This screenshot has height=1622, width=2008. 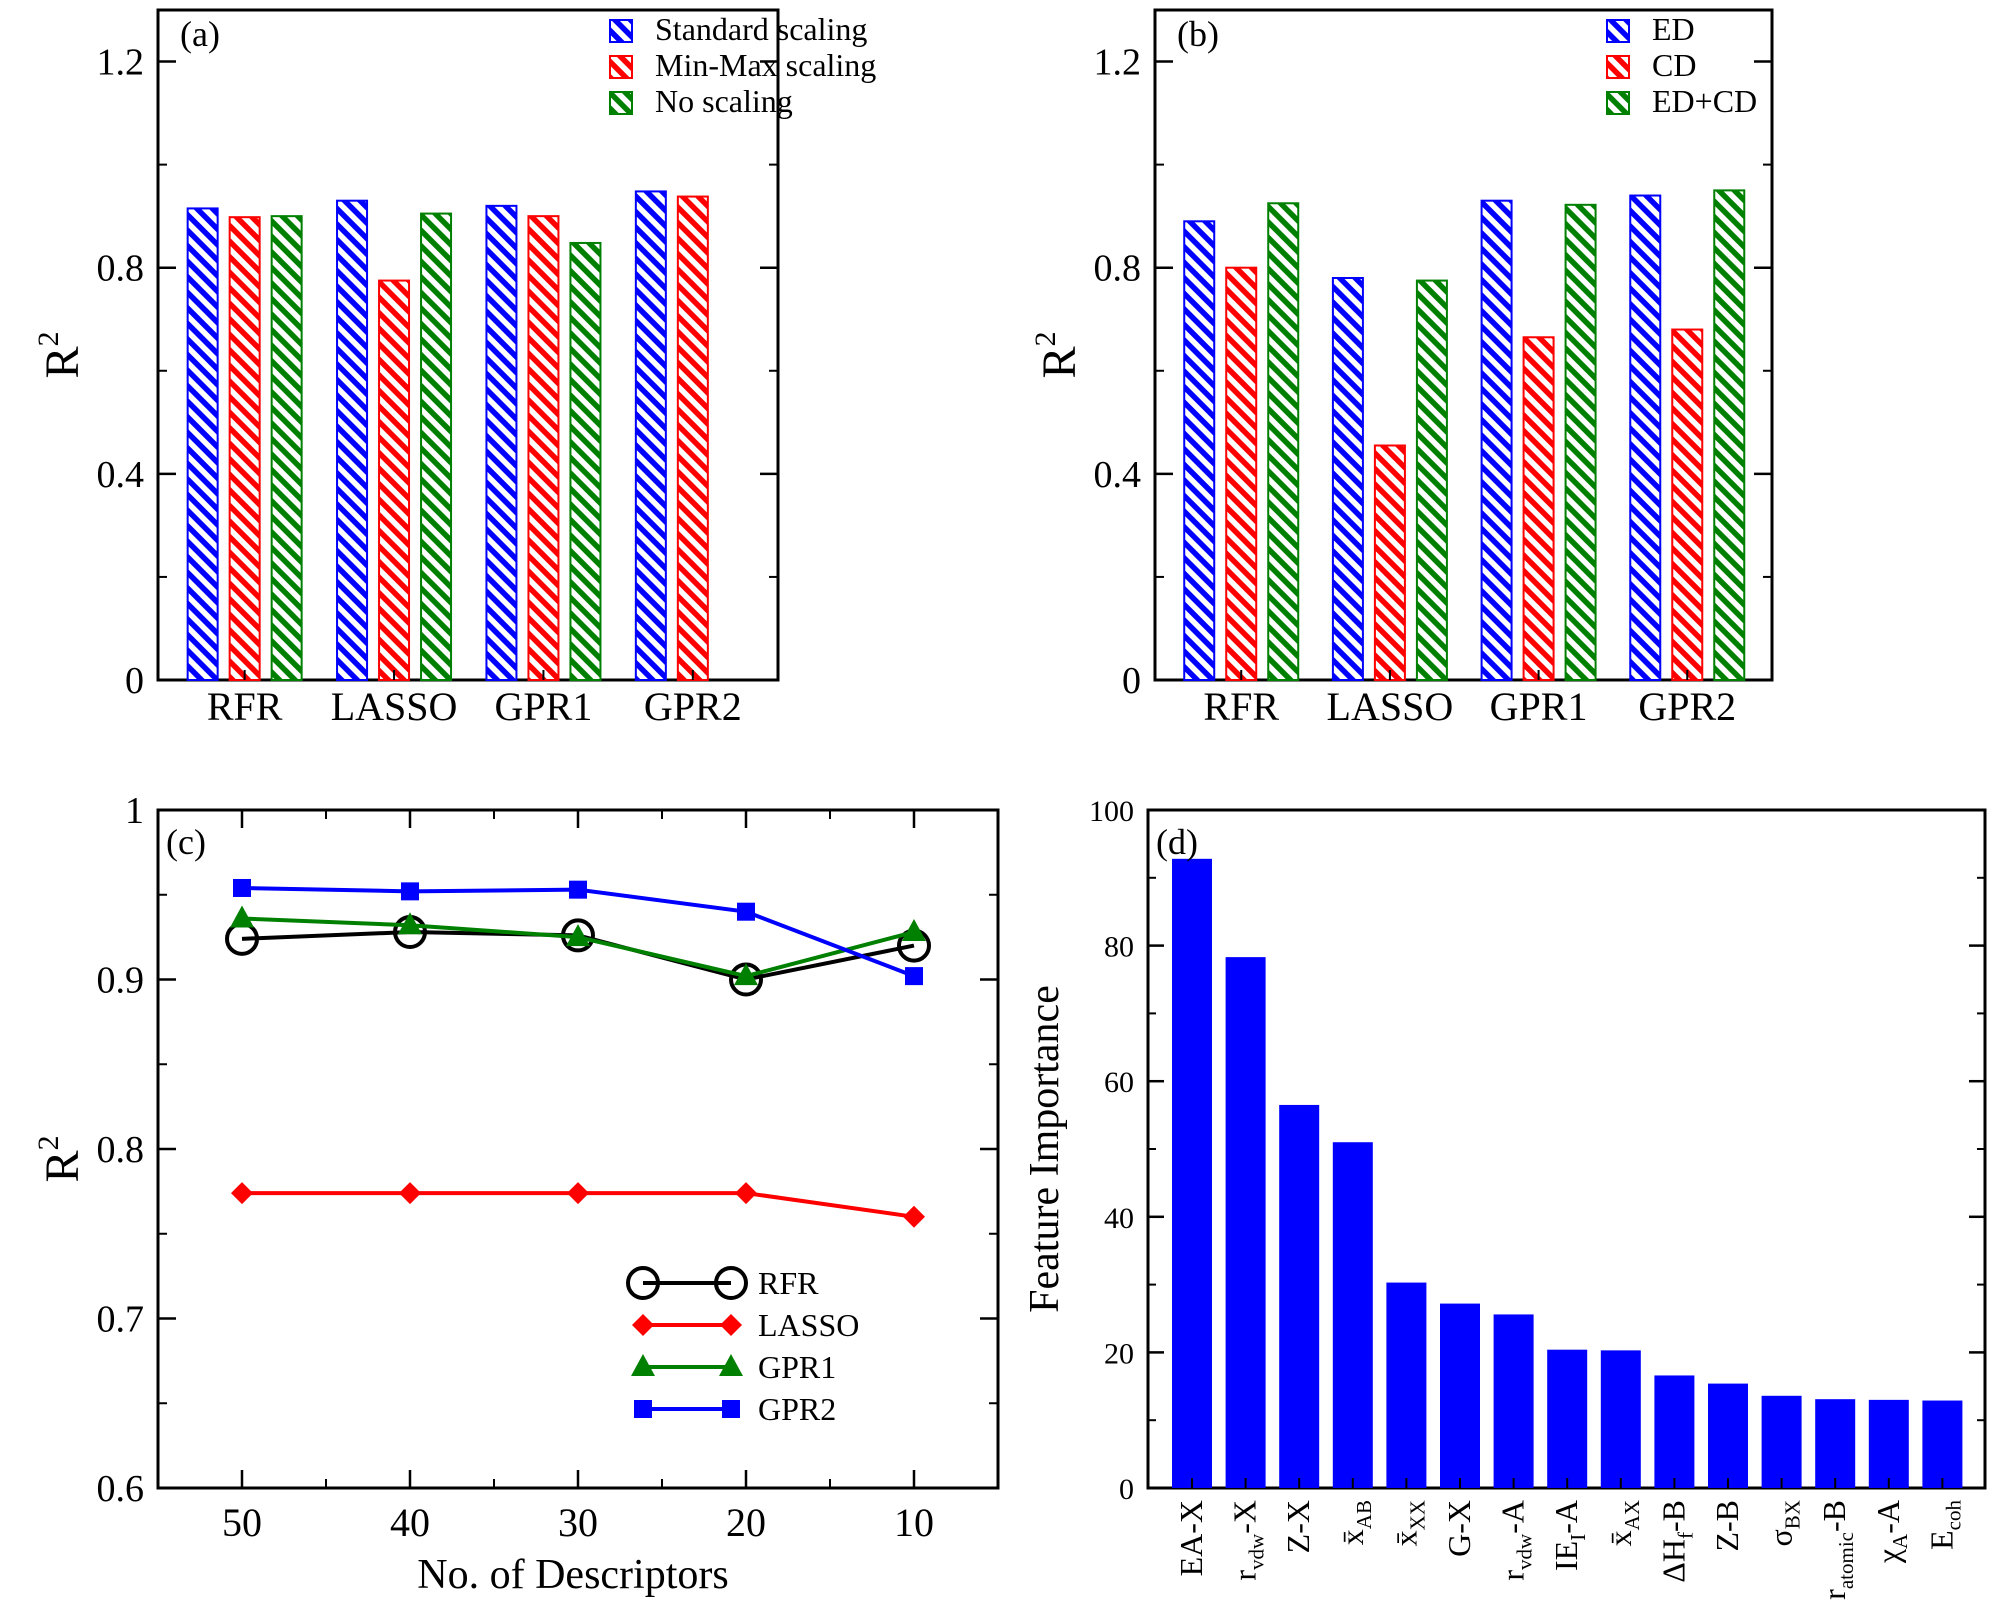 I want to click on bar-z-x, so click(x=1299, y=1296).